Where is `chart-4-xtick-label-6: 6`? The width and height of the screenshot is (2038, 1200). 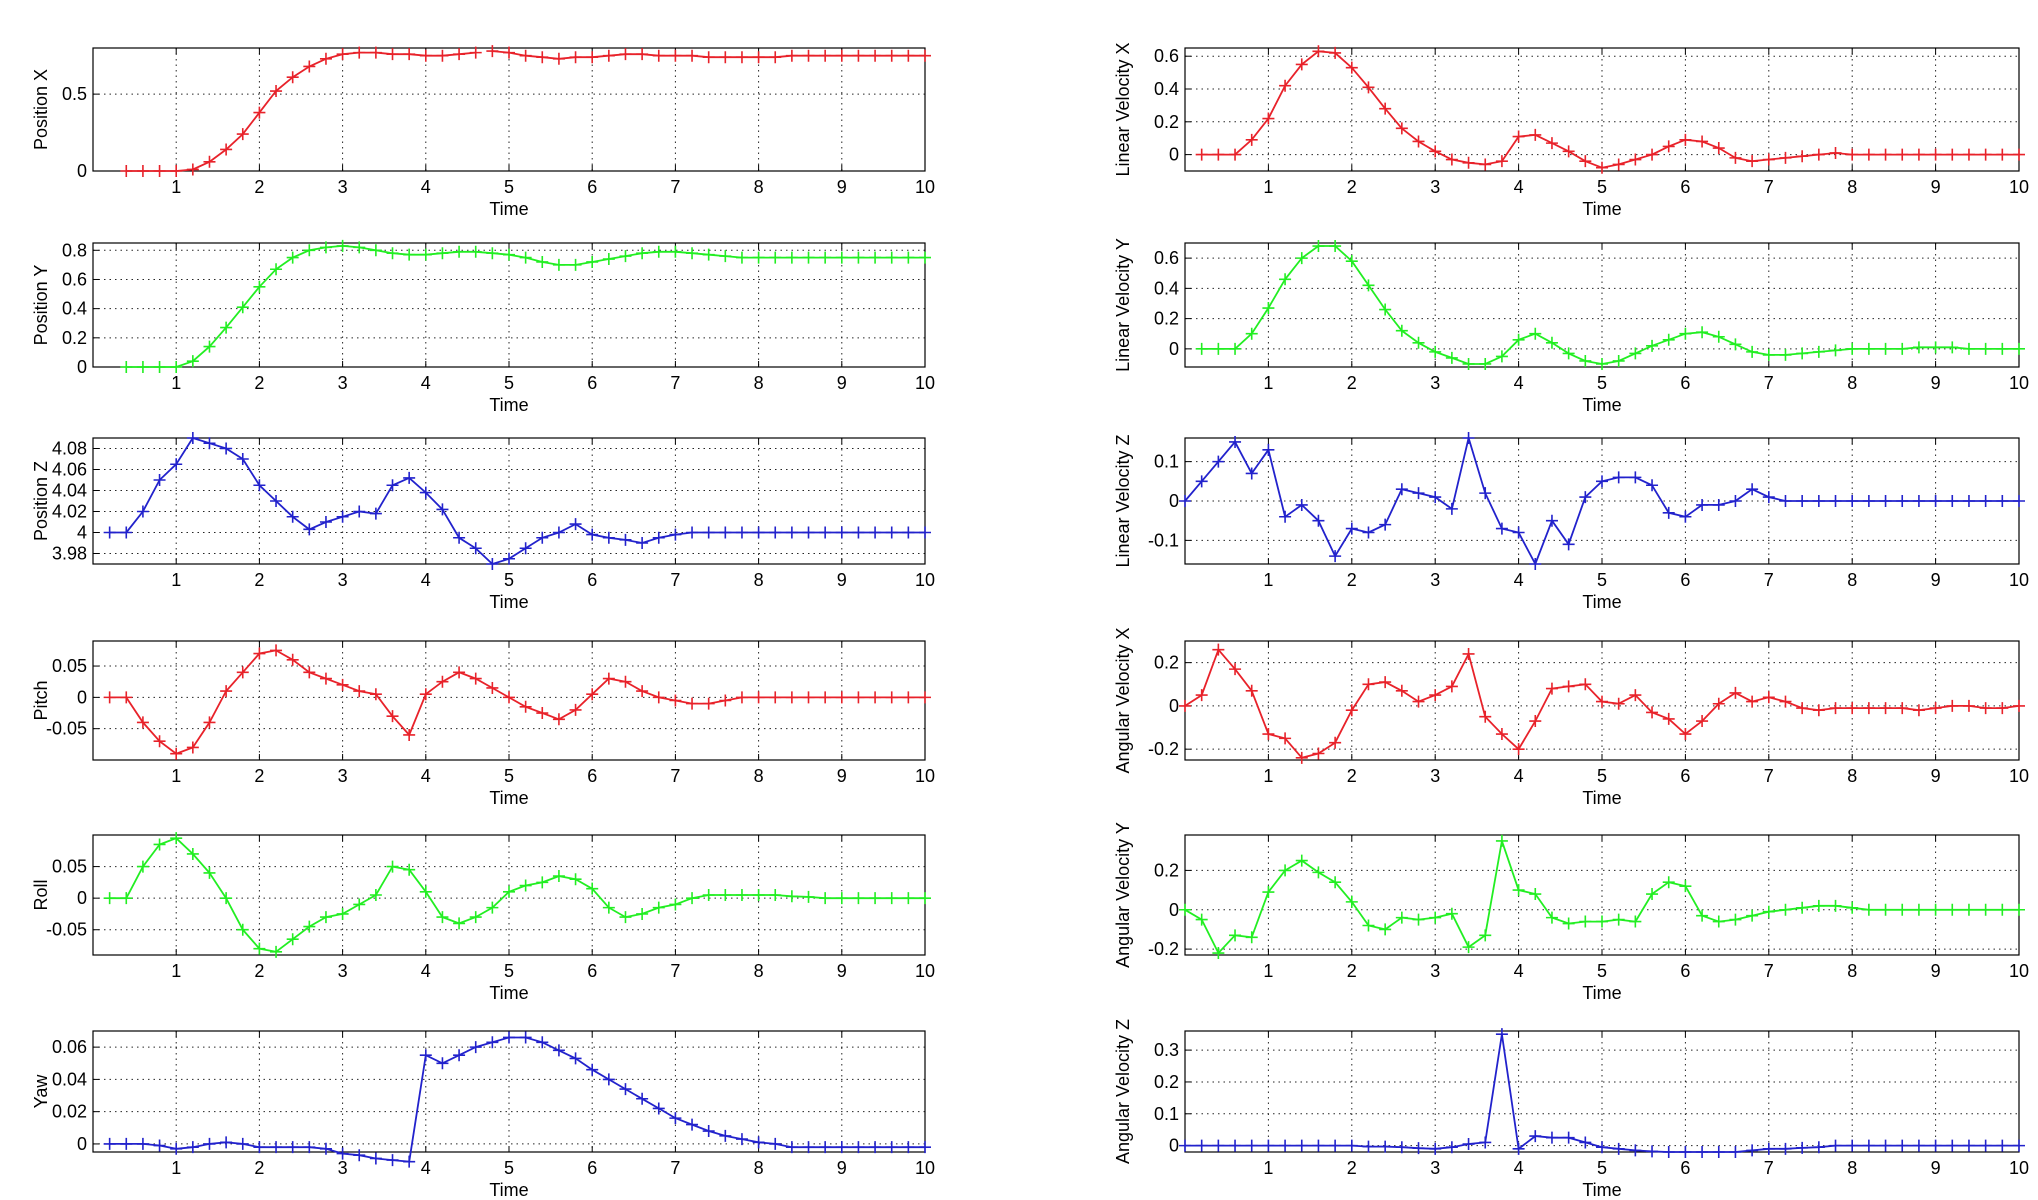 chart-4-xtick-label-6: 6 is located at coordinates (1685, 383).